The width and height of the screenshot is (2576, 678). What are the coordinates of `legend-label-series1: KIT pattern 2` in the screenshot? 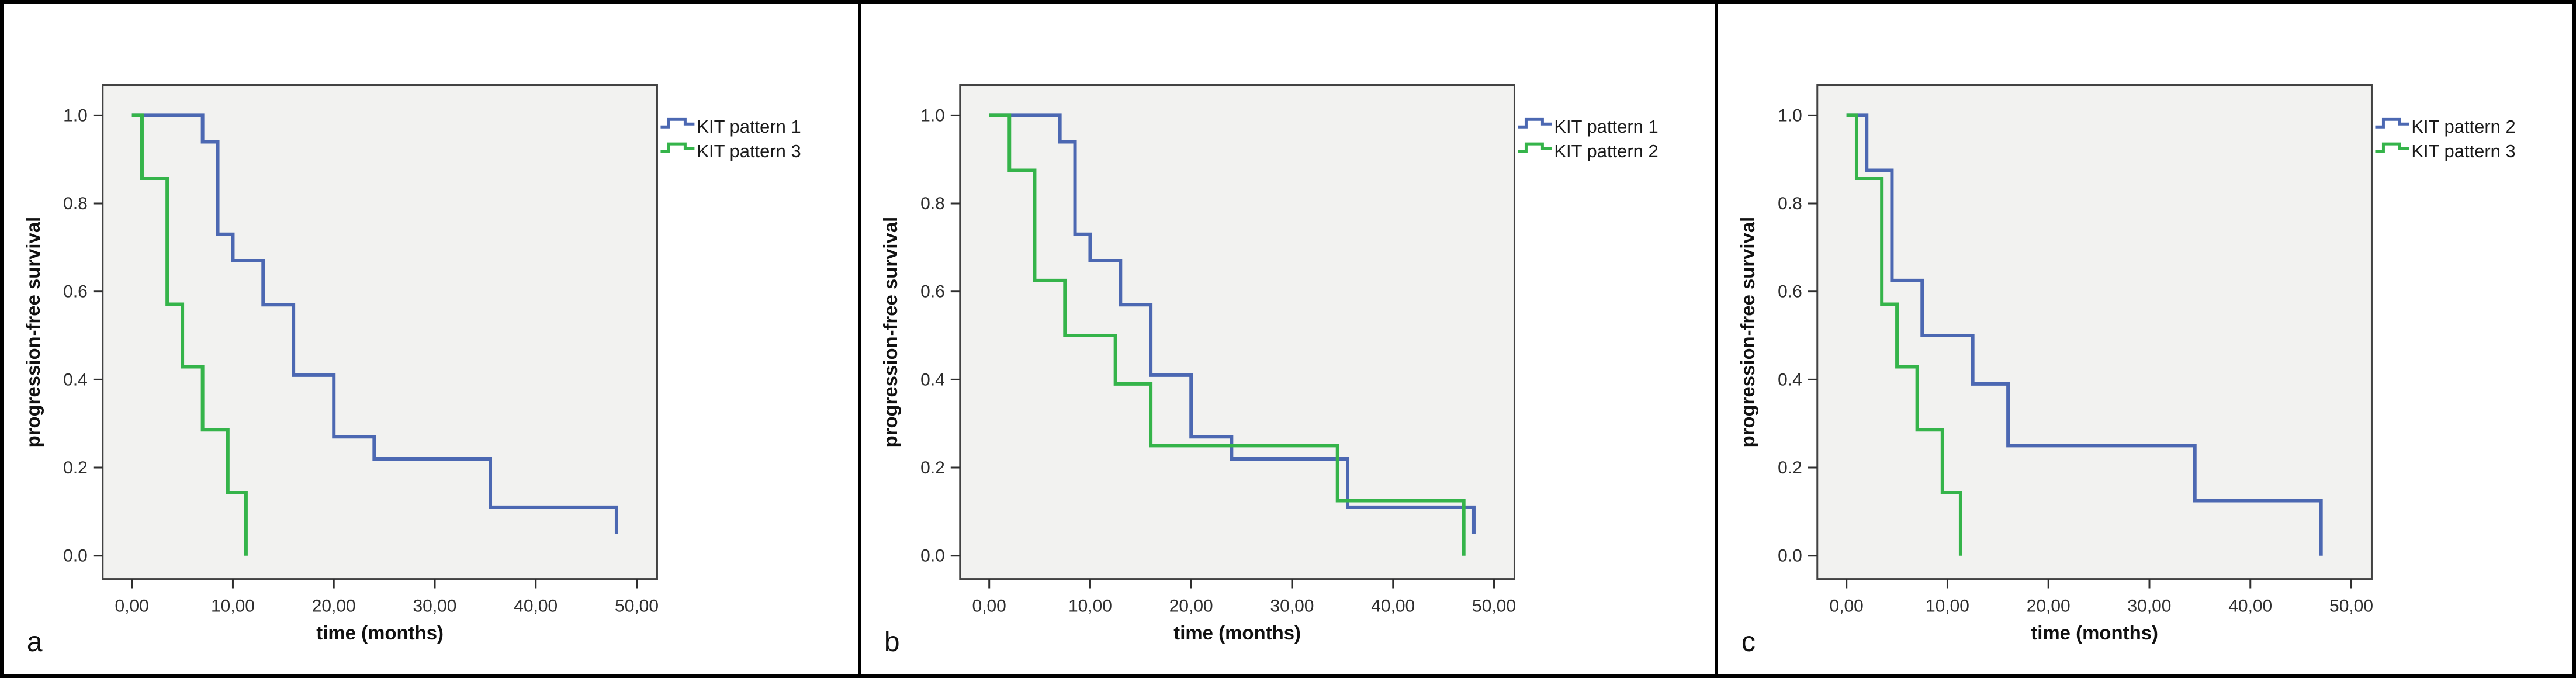 It's located at (2463, 126).